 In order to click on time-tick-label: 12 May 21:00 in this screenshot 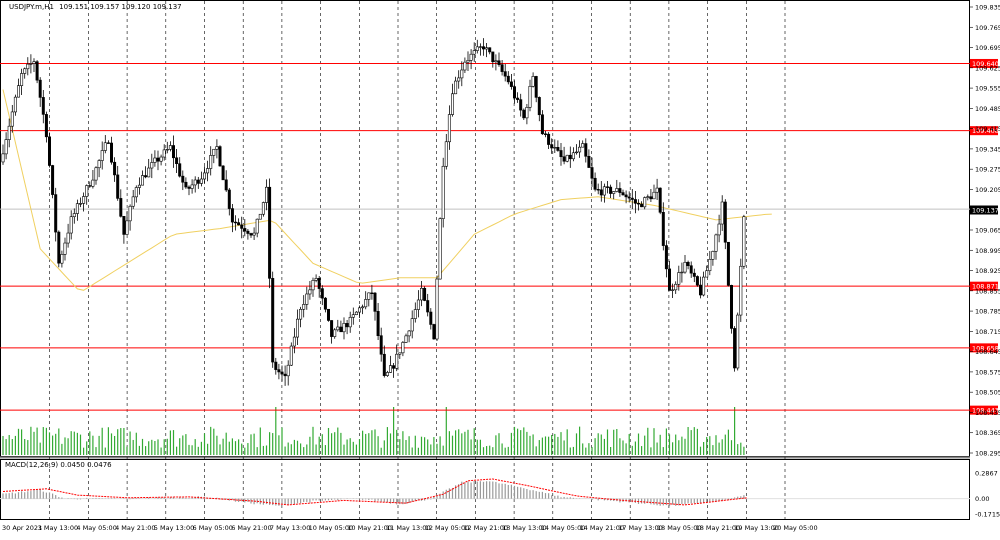, I will do `click(485, 528)`.